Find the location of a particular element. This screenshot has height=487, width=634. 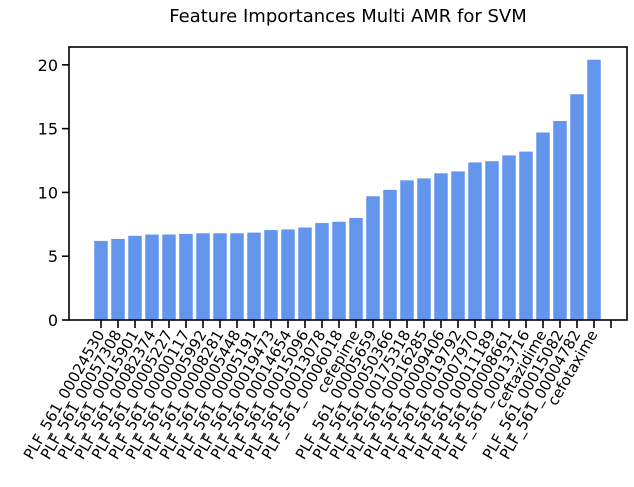

y-tick-label: 0 is located at coordinates (53, 320).